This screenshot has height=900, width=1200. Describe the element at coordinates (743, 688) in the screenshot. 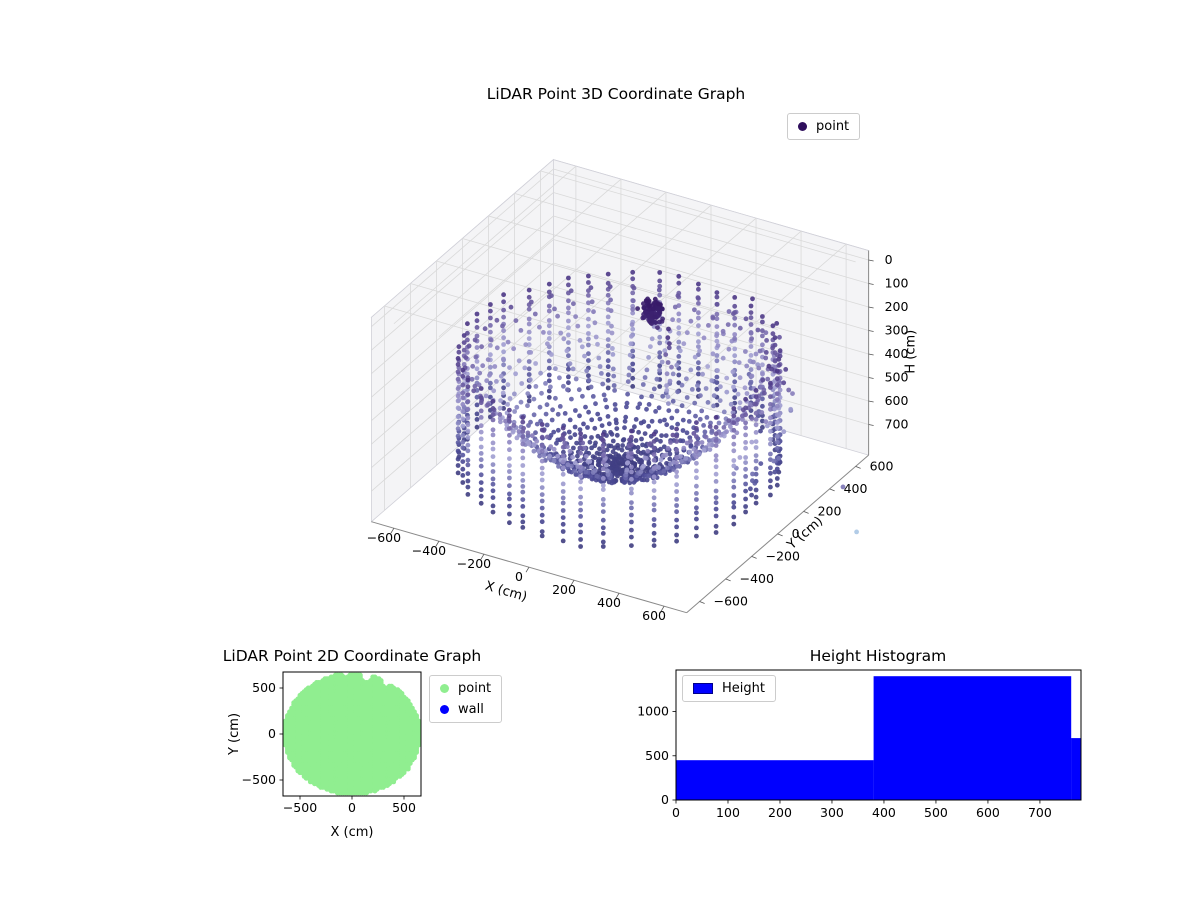

I see `legend-label-height: Height` at that location.